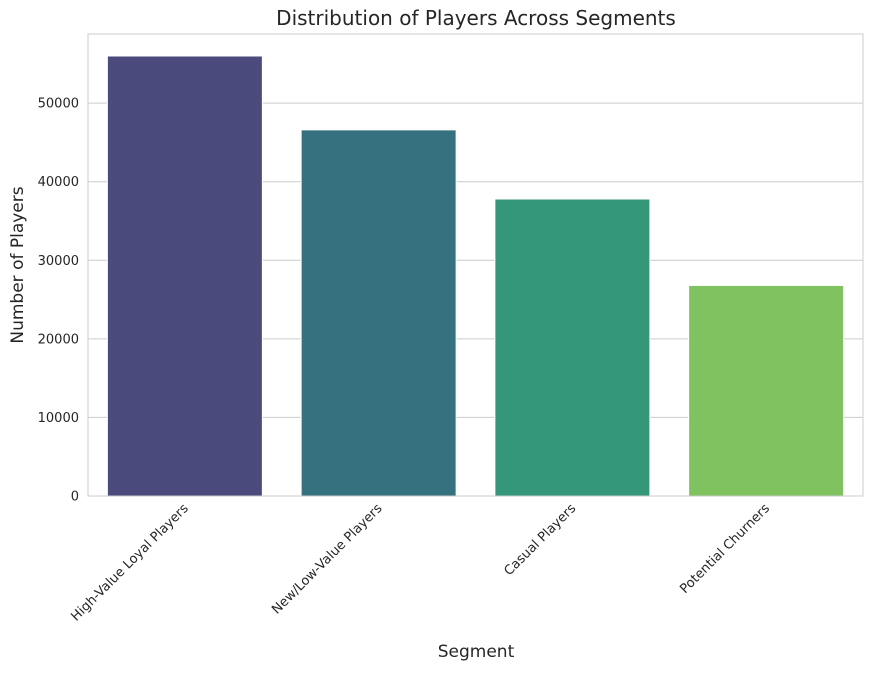 This screenshot has width=873, height=674. What do you see at coordinates (540, 540) in the screenshot?
I see `x-tick-label: Casual Players` at bounding box center [540, 540].